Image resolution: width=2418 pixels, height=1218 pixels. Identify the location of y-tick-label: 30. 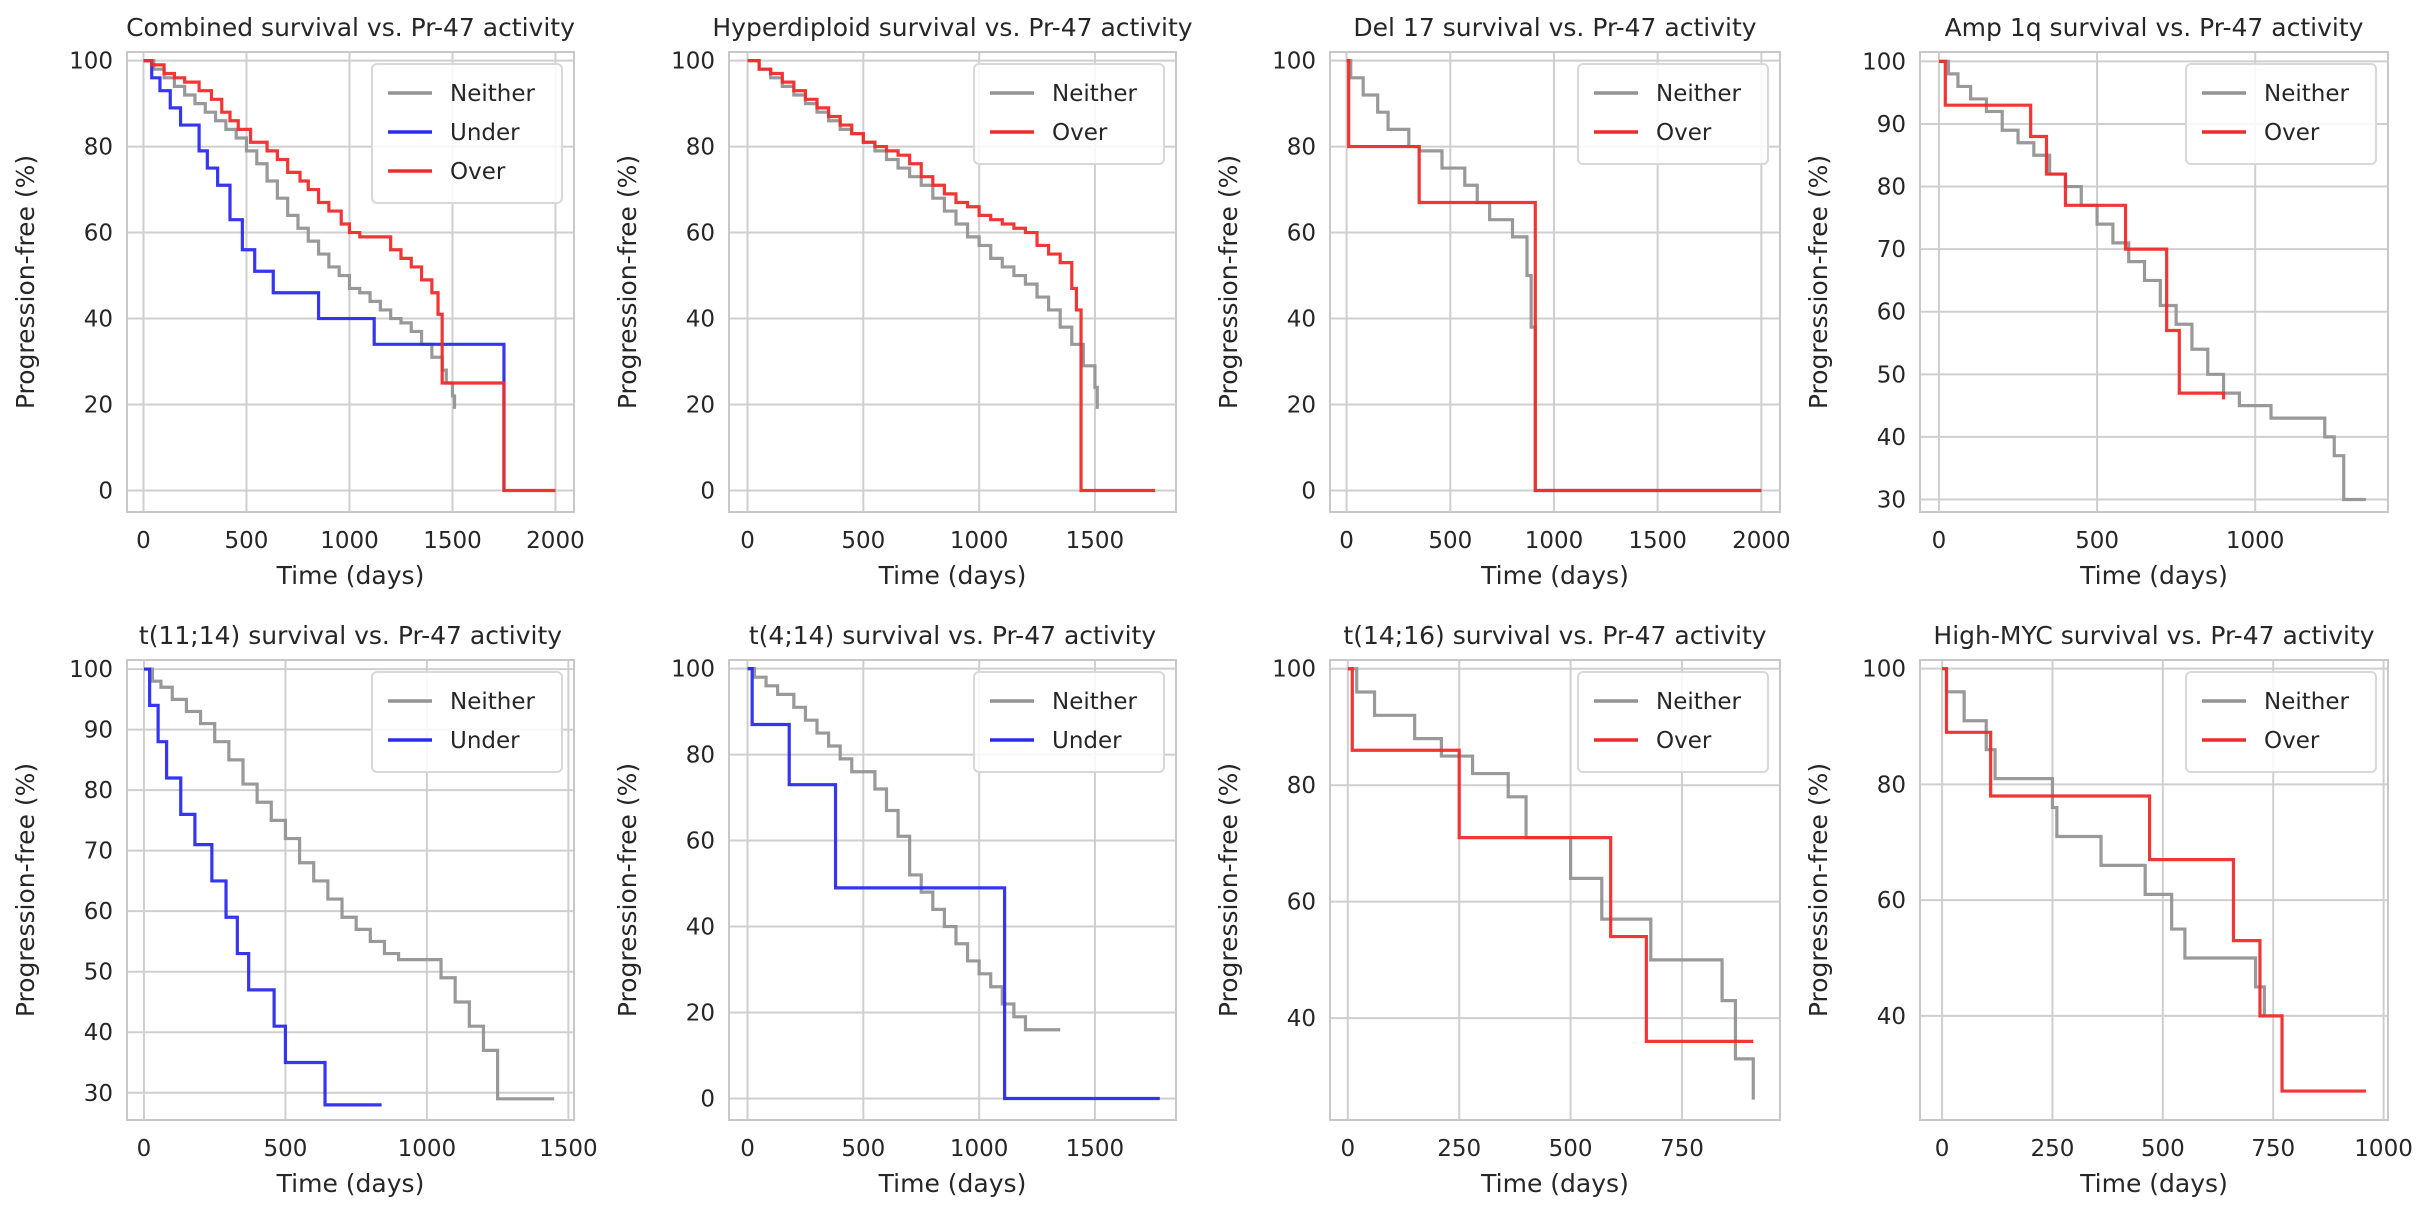
(1891, 500).